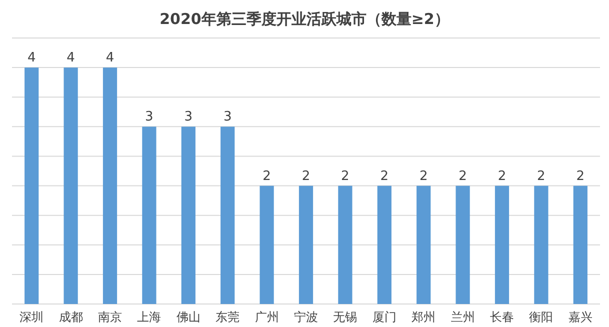  Describe the element at coordinates (502, 317) in the screenshot. I see `x-tick-label: 长春` at that location.